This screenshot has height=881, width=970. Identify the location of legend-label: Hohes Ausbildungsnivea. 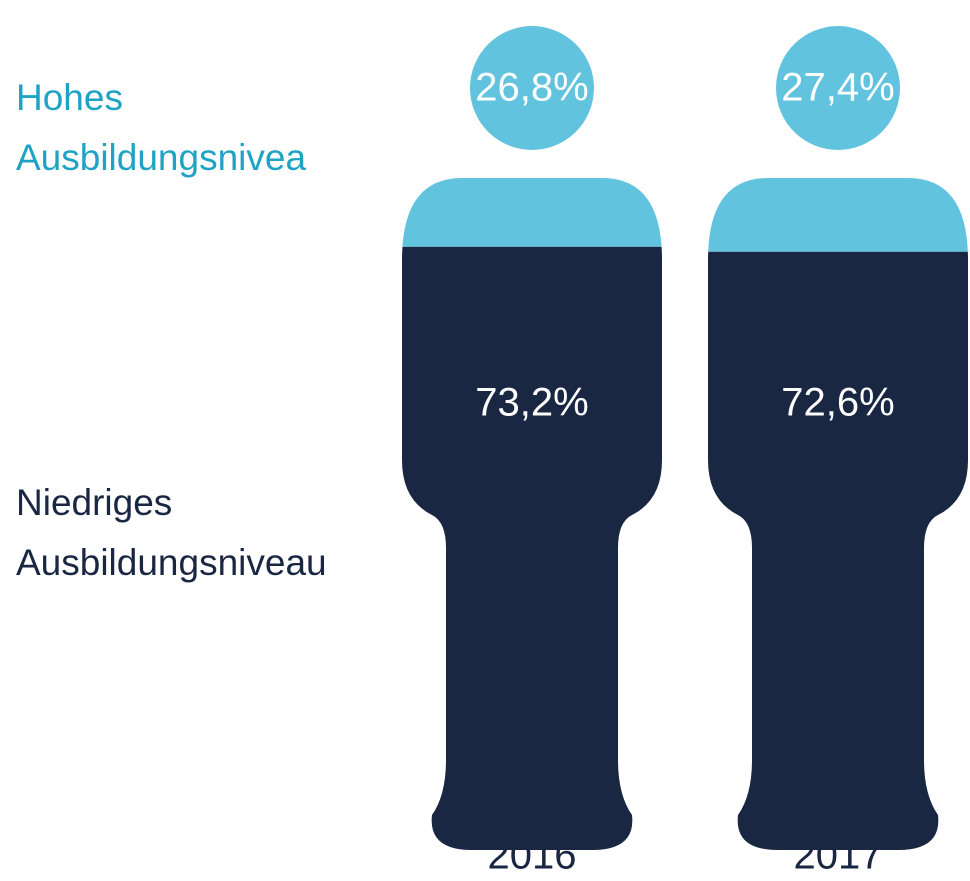
(161, 127).